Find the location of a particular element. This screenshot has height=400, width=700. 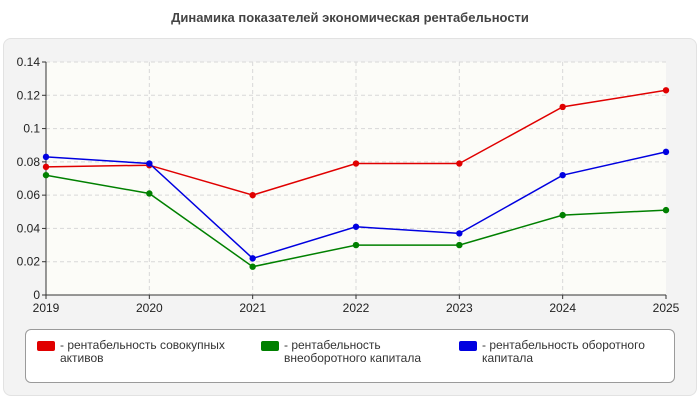

x-tick-label: 2025 is located at coordinates (666, 308).